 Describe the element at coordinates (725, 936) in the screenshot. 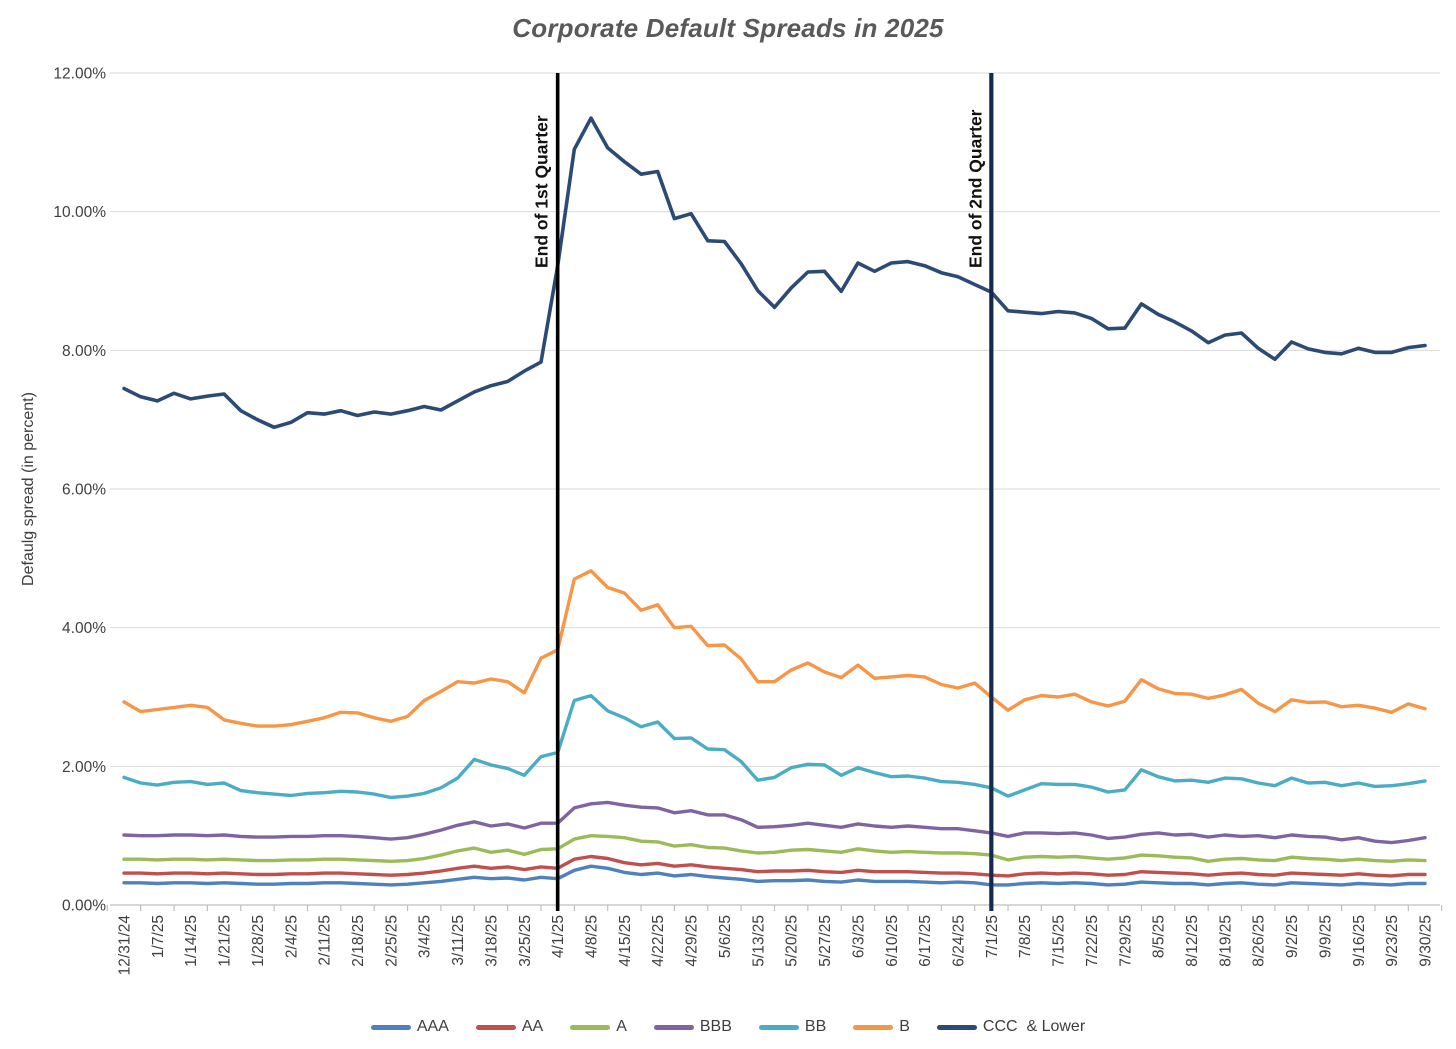

I see `x-tick-label: 5/6/25` at that location.